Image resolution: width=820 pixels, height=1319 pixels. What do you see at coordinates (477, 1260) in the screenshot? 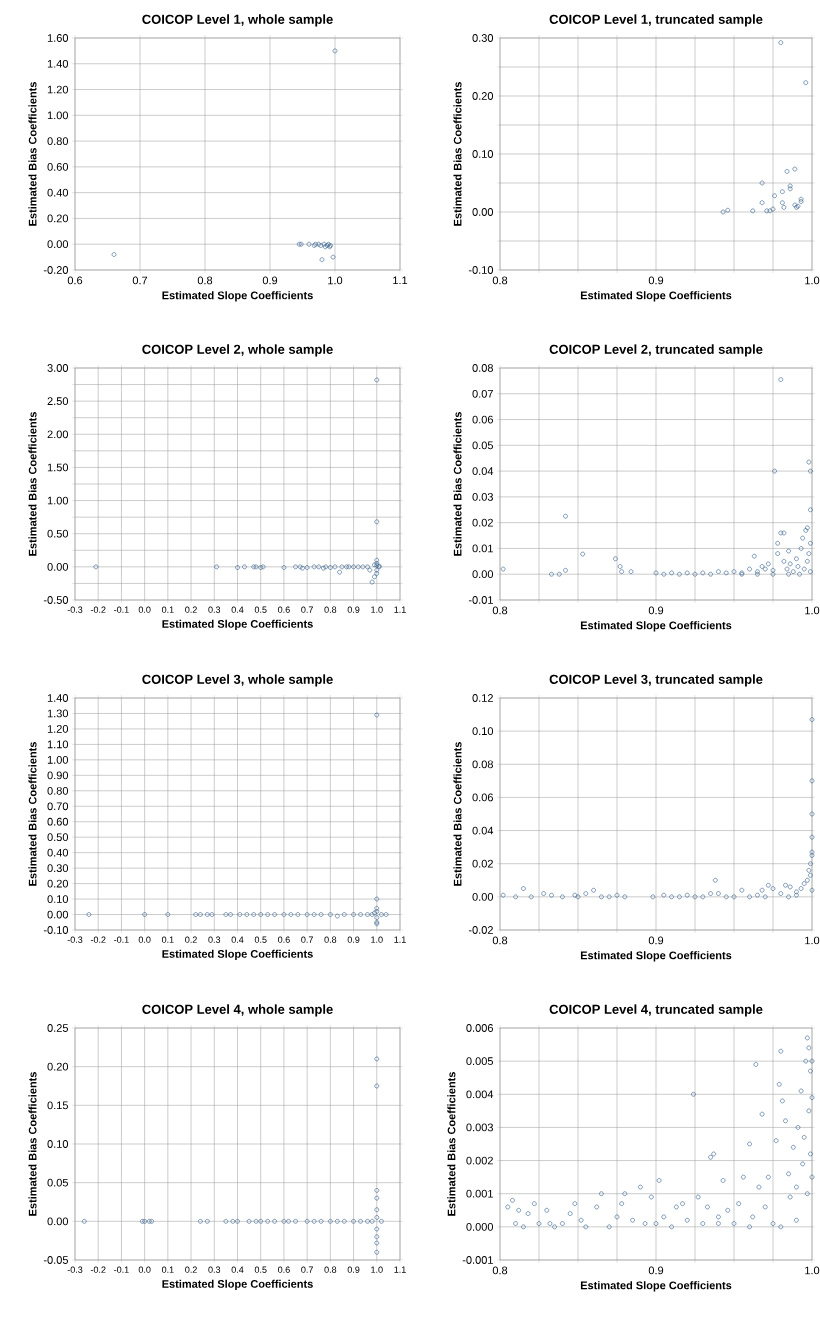
I see `y-tick-label: -0.001` at bounding box center [477, 1260].